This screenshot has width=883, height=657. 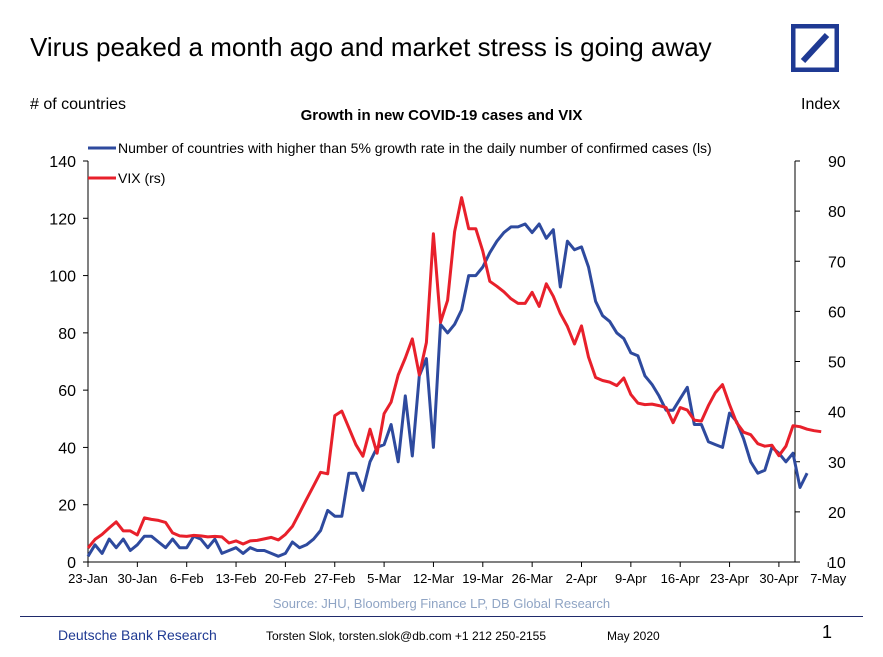 What do you see at coordinates (67, 391) in the screenshot?
I see `left-tick-label: 60` at bounding box center [67, 391].